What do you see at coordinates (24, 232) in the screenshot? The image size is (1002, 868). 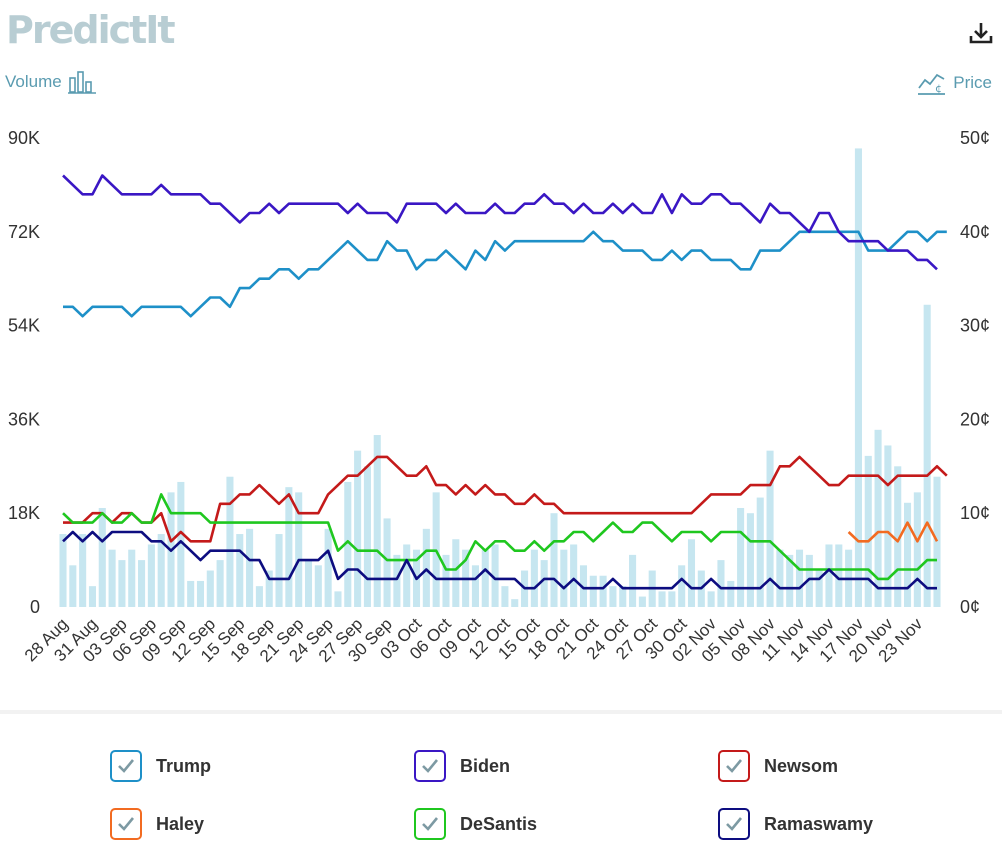 I see `y-left-tick-label: 72K` at bounding box center [24, 232].